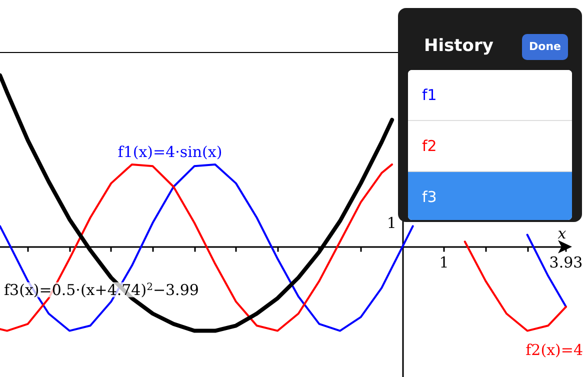  Describe the element at coordinates (490, 95) in the screenshot. I see `annotation: f1` at that location.